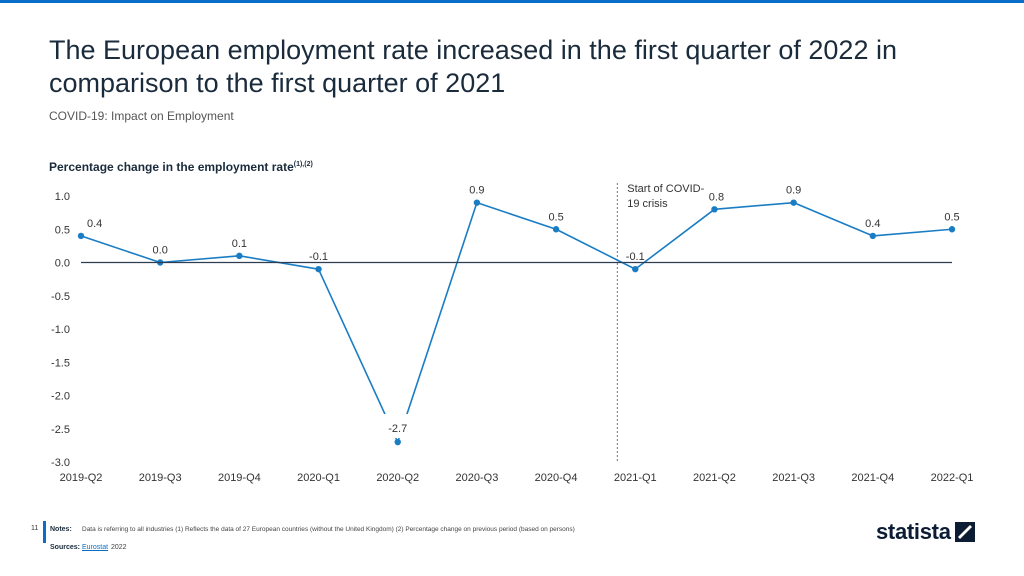 This screenshot has height=576, width=1024. Describe the element at coordinates (239, 244) in the screenshot. I see `data-label: 0.1` at that location.